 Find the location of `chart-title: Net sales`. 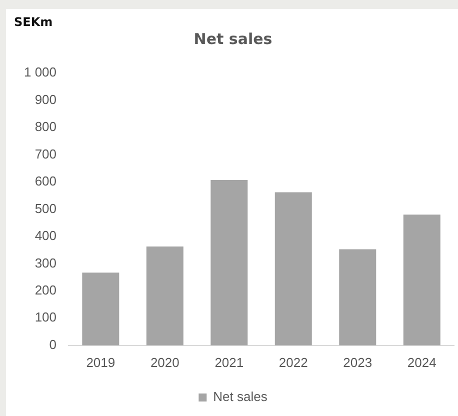

chart-title: Net sales is located at coordinates (233, 39).